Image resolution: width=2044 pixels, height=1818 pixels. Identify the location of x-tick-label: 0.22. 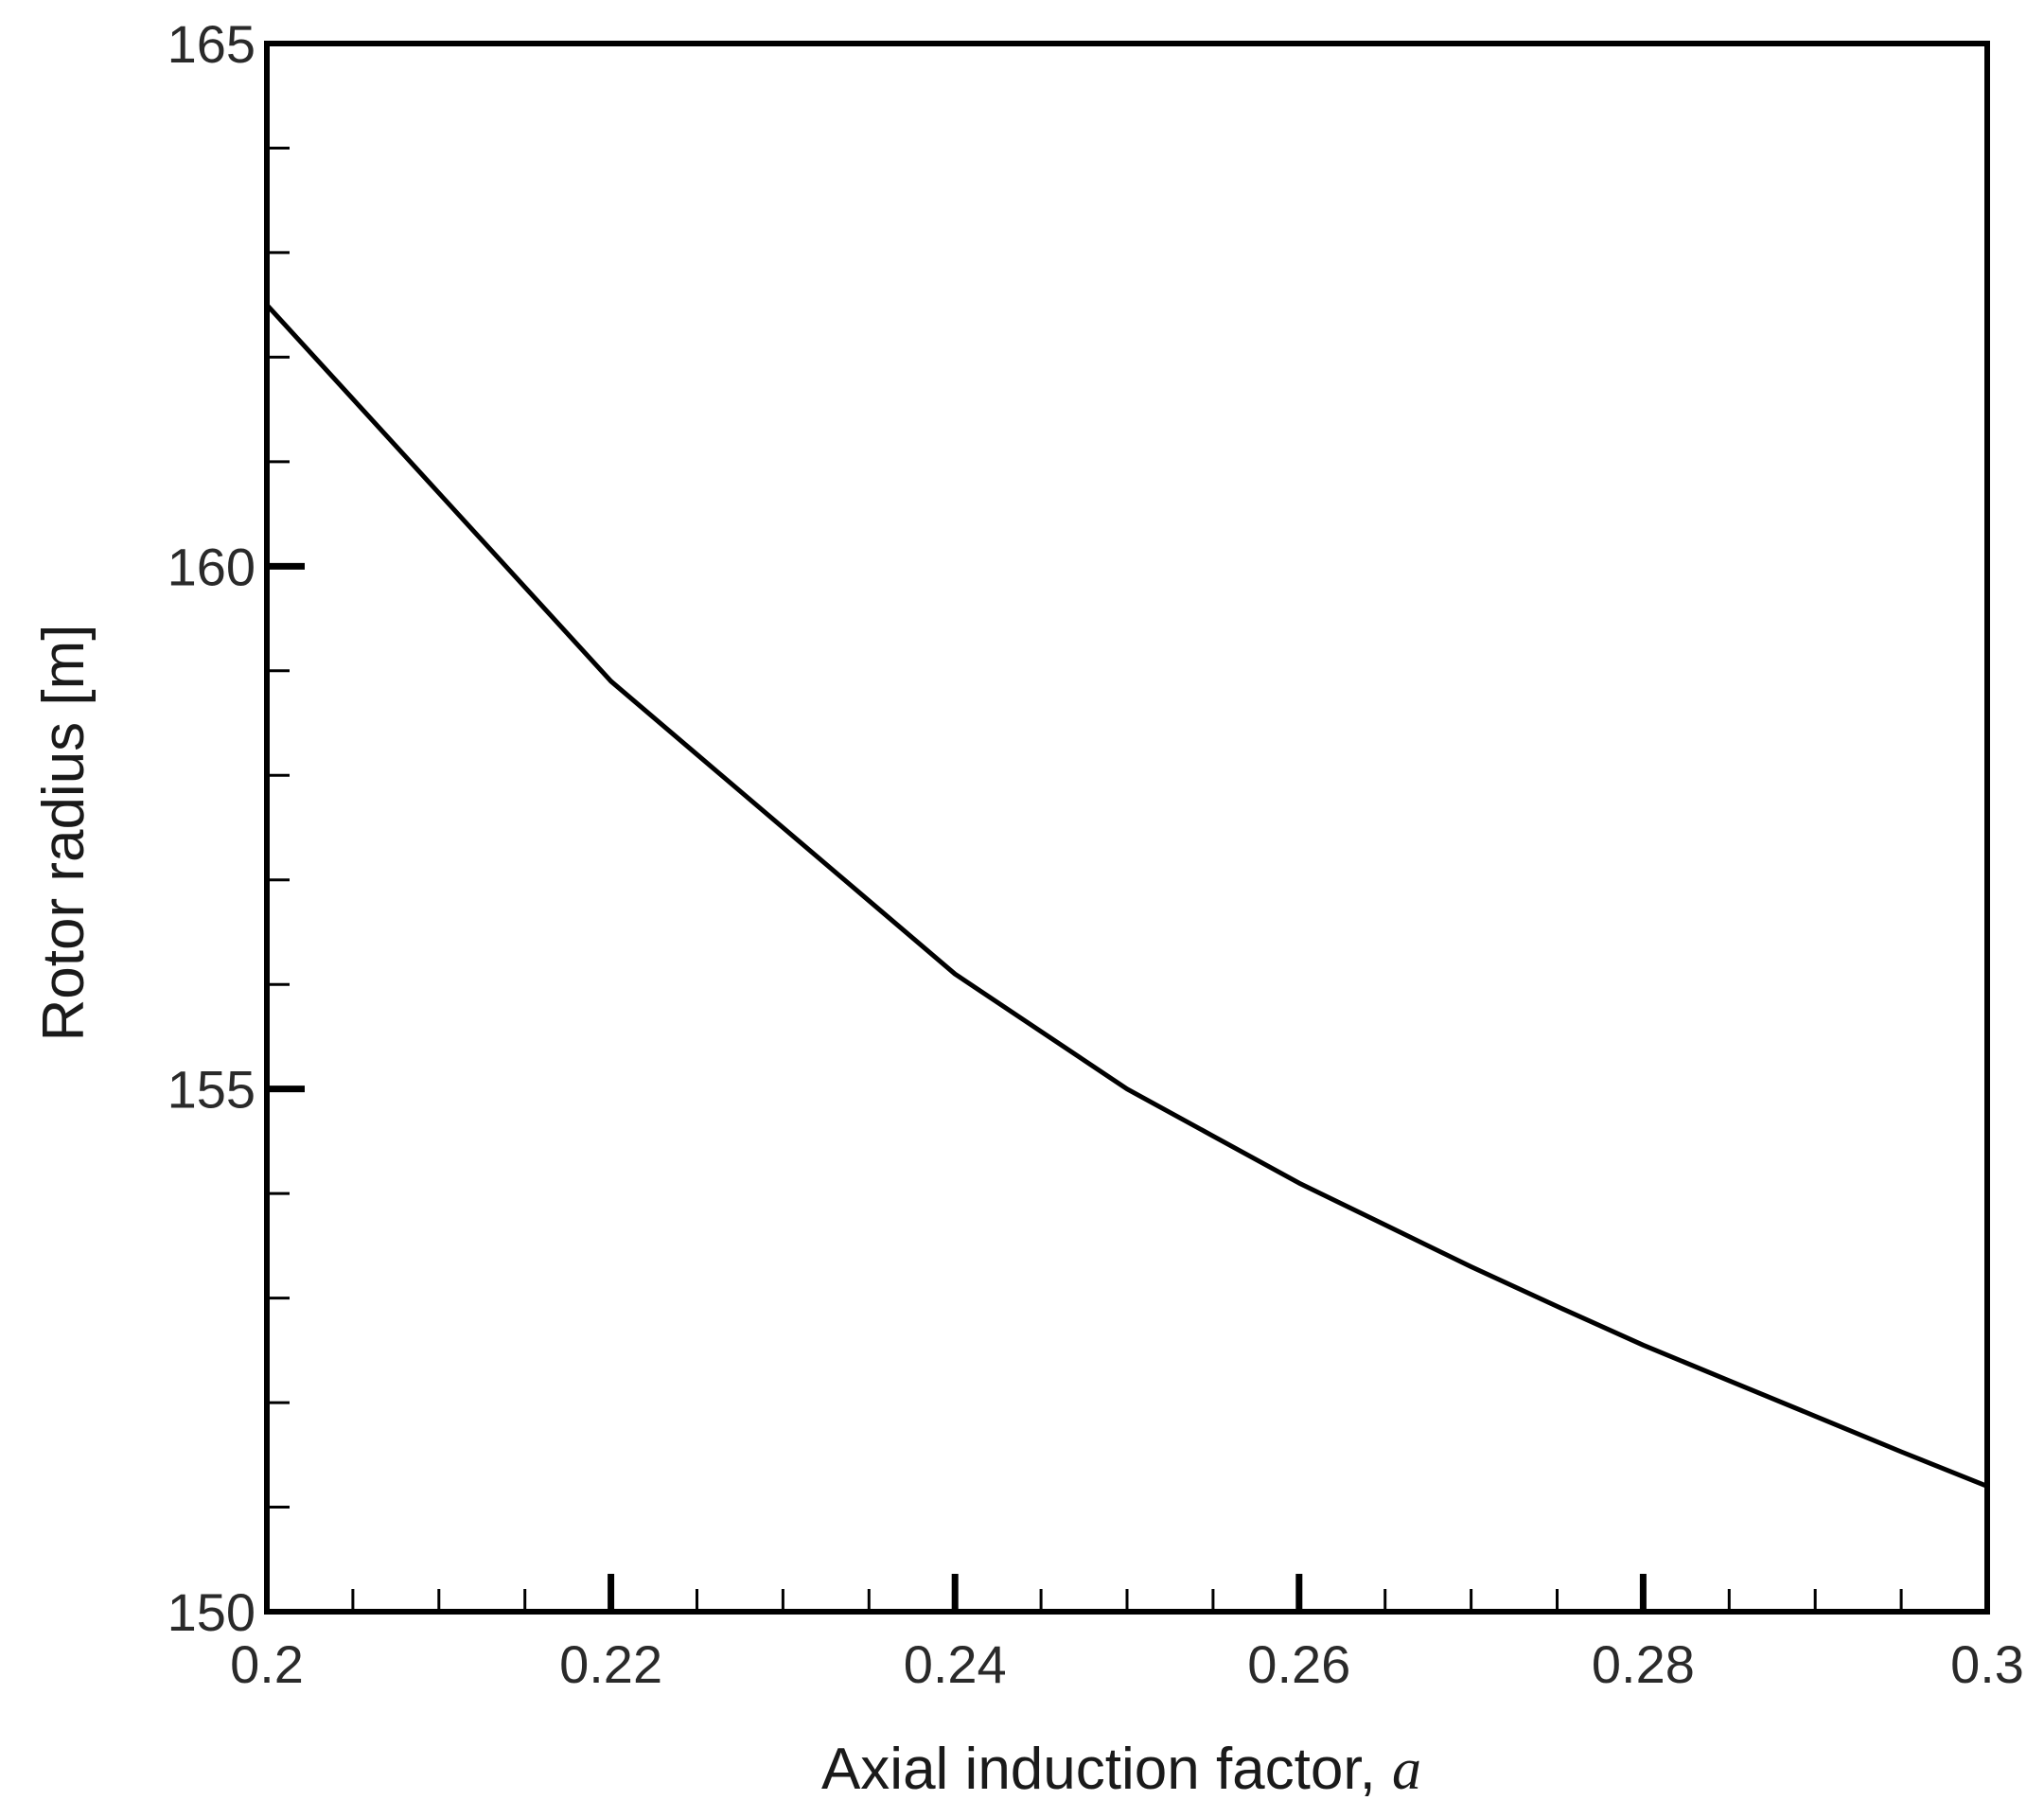
(610, 1664).